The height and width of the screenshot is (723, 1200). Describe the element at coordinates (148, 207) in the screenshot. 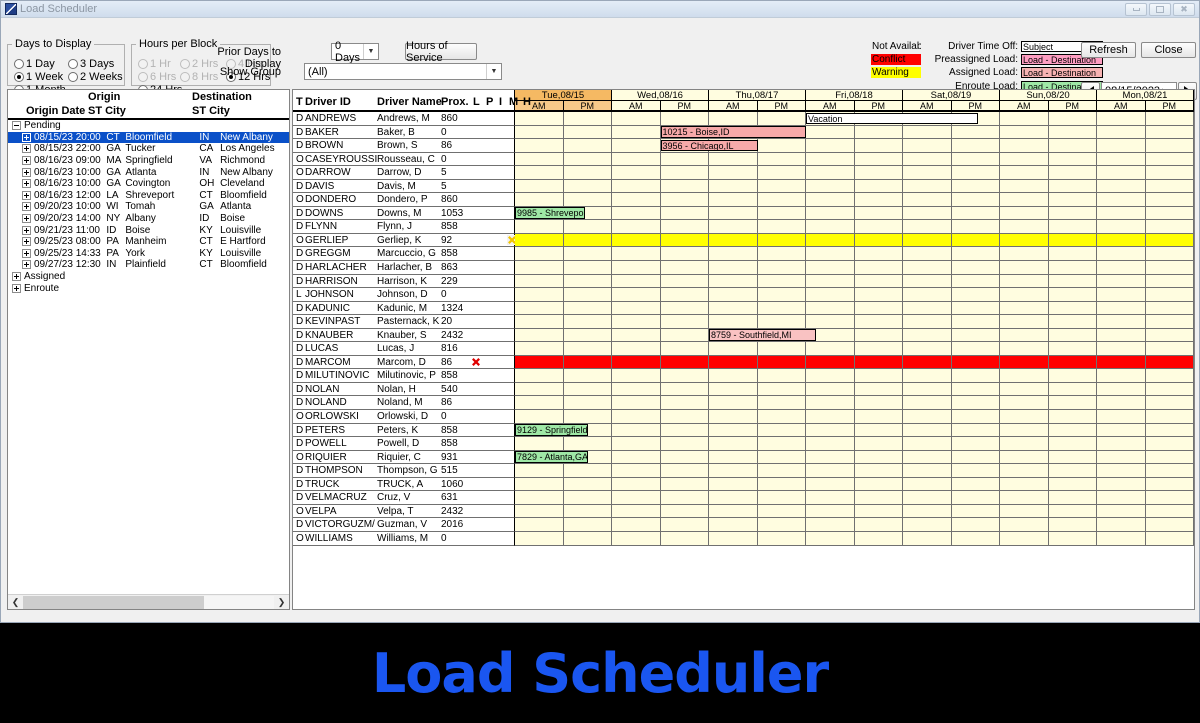

I see `list-item: 09/20/23 10:00 WI Tomah GA Atlanta` at that location.